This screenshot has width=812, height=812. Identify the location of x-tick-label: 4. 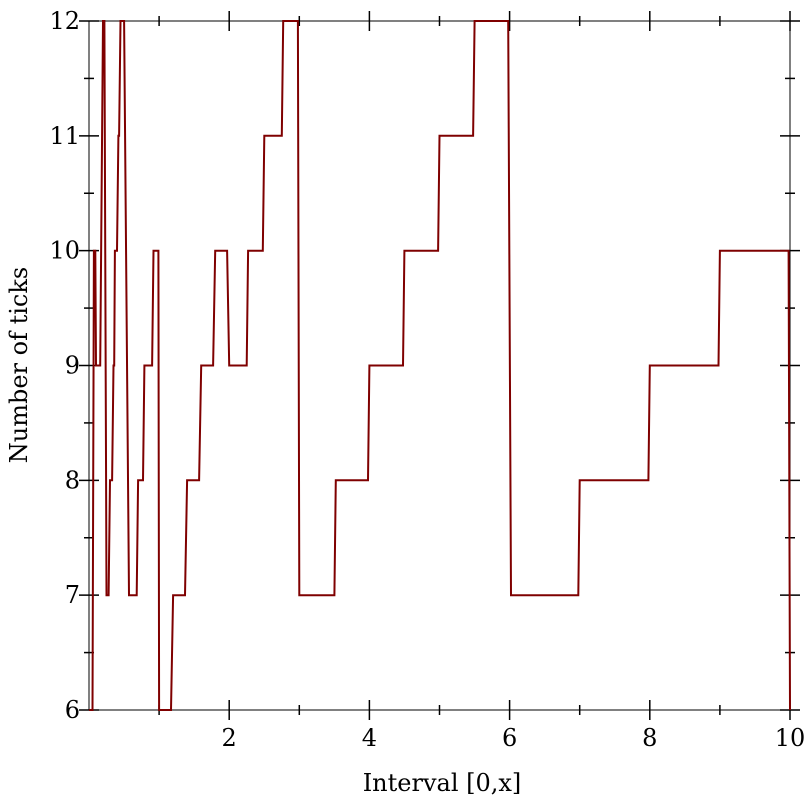
(369, 738).